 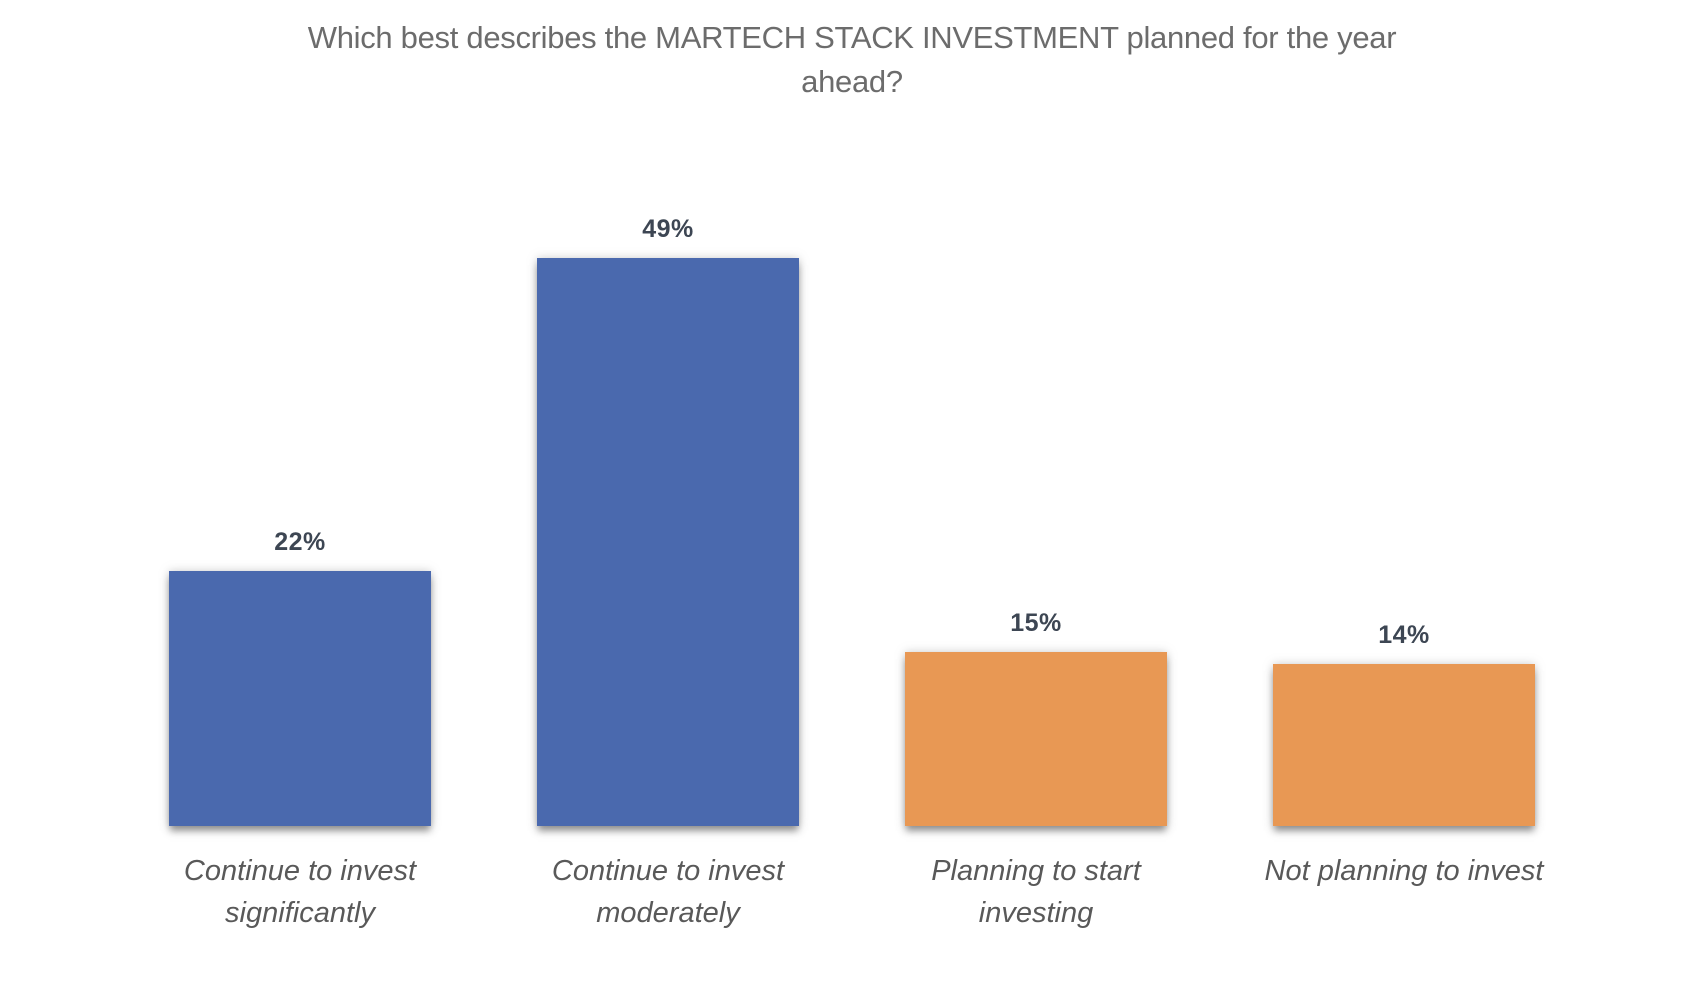 I want to click on value-label: 15%, so click(x=1036, y=623).